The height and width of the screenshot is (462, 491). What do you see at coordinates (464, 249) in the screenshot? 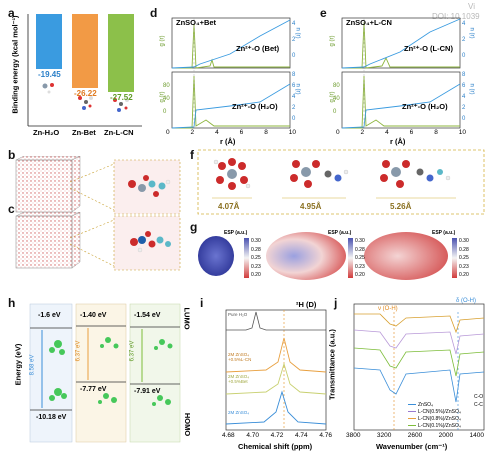
I see `esp-tick: 0.28` at bounding box center [464, 249].